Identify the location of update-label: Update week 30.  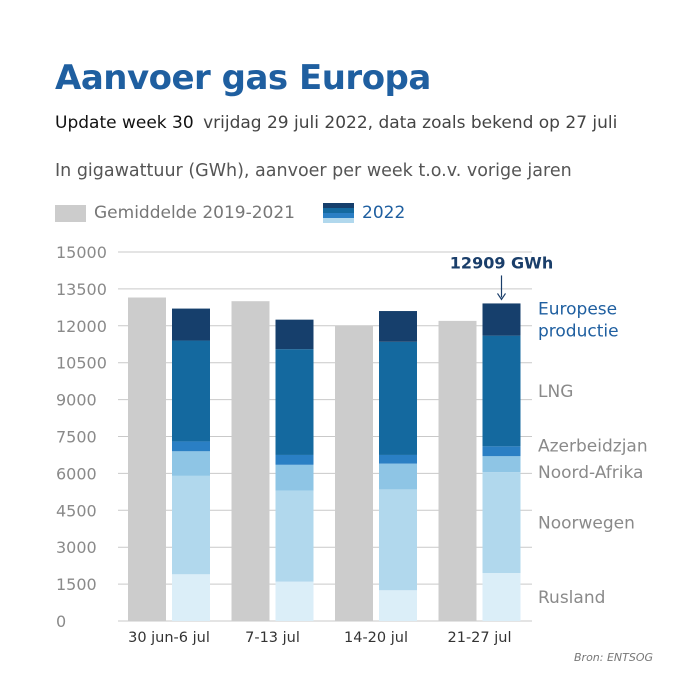
(124, 123).